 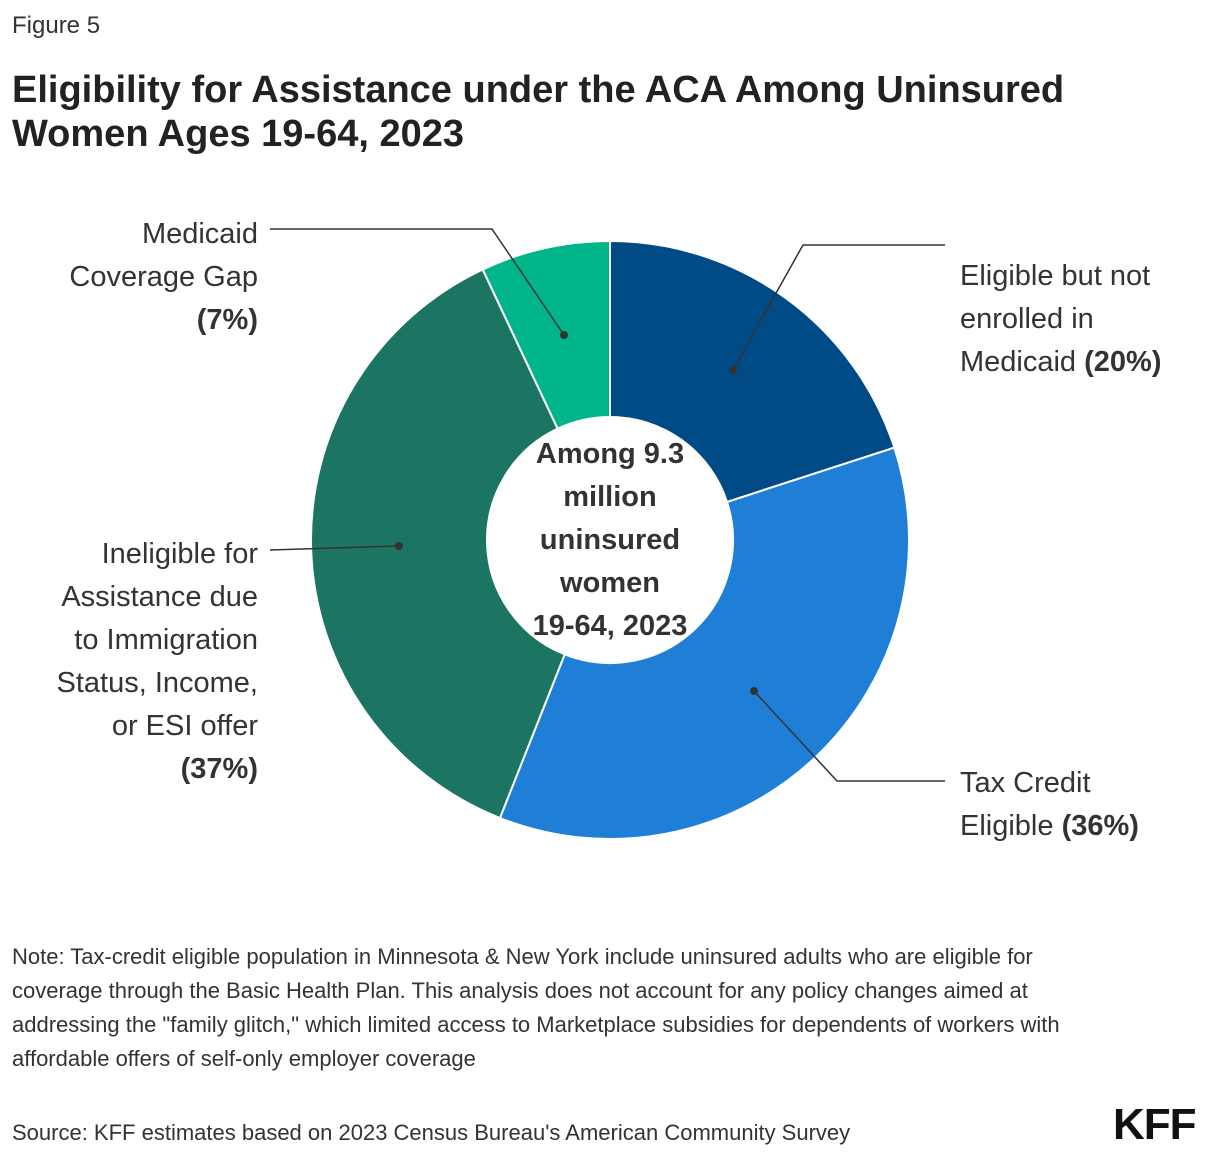 I want to click on slice-label-coverage-gap: Medicaid Coverage Gap (7%), so click(x=163, y=277).